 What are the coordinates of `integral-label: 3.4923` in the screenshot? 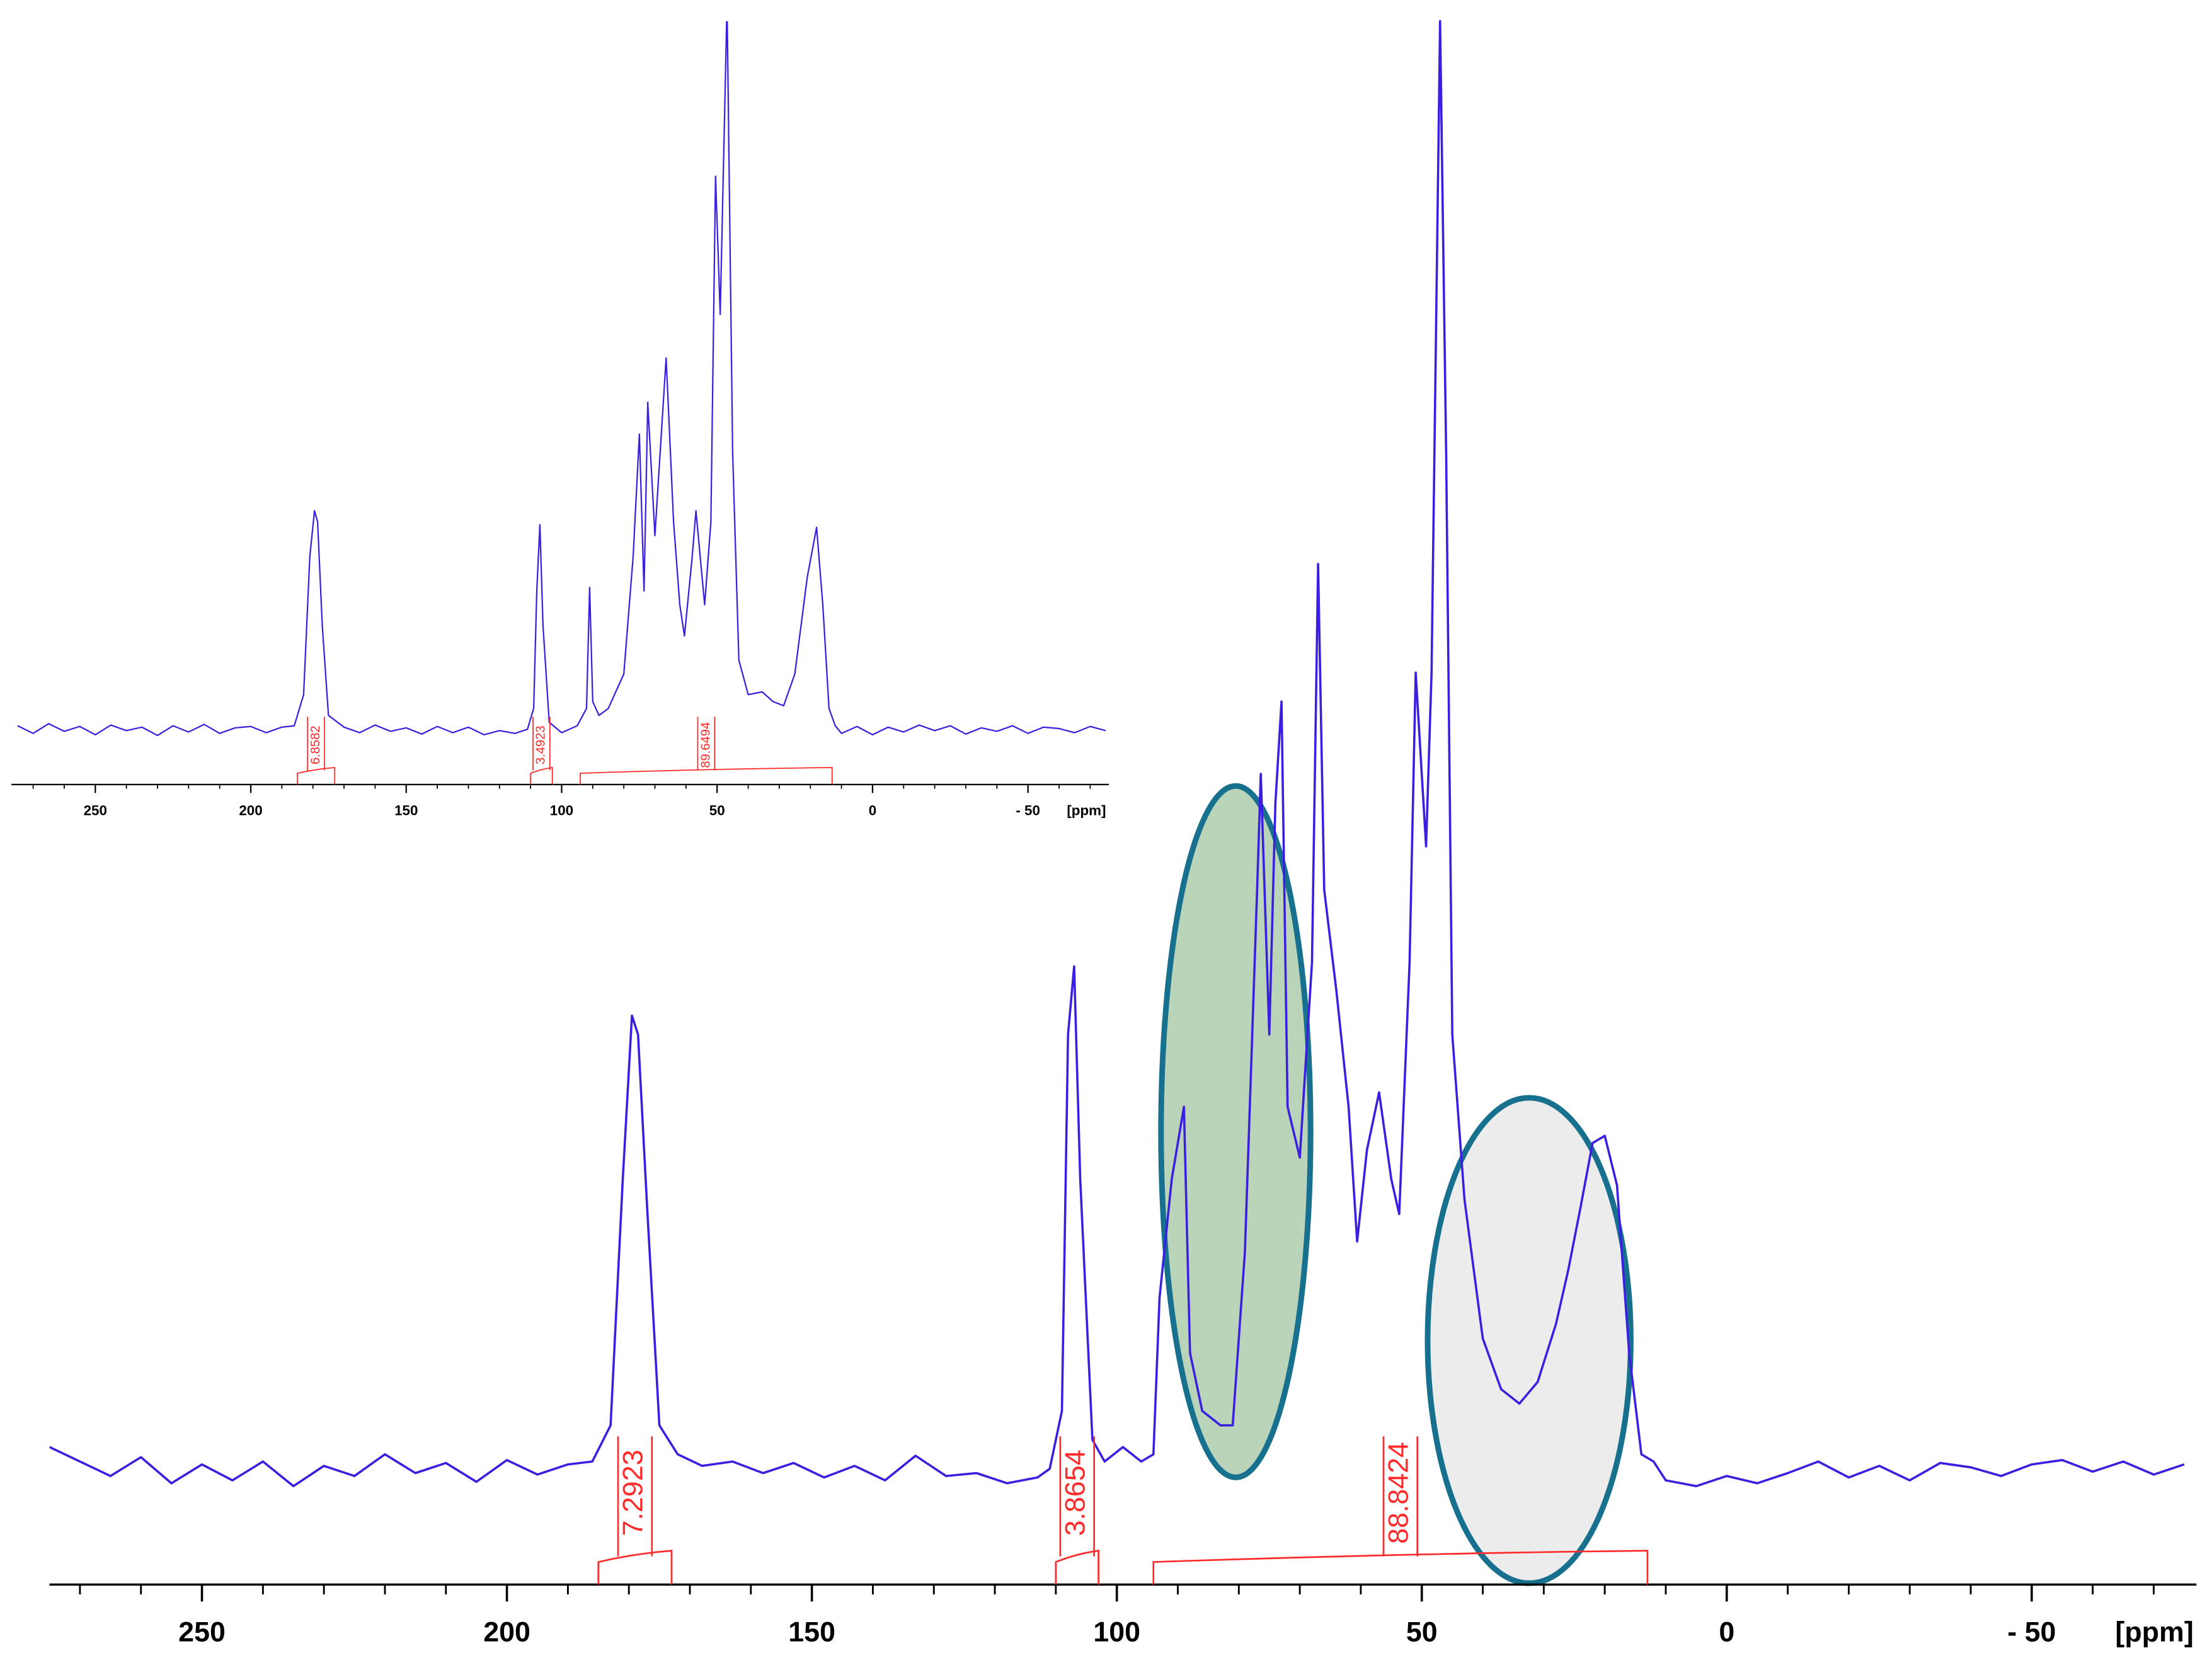 It's located at (541, 744).